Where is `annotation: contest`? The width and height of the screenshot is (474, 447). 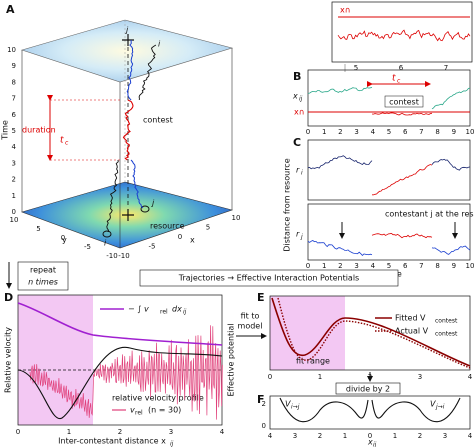 annotation: contest is located at coordinates (404, 102).